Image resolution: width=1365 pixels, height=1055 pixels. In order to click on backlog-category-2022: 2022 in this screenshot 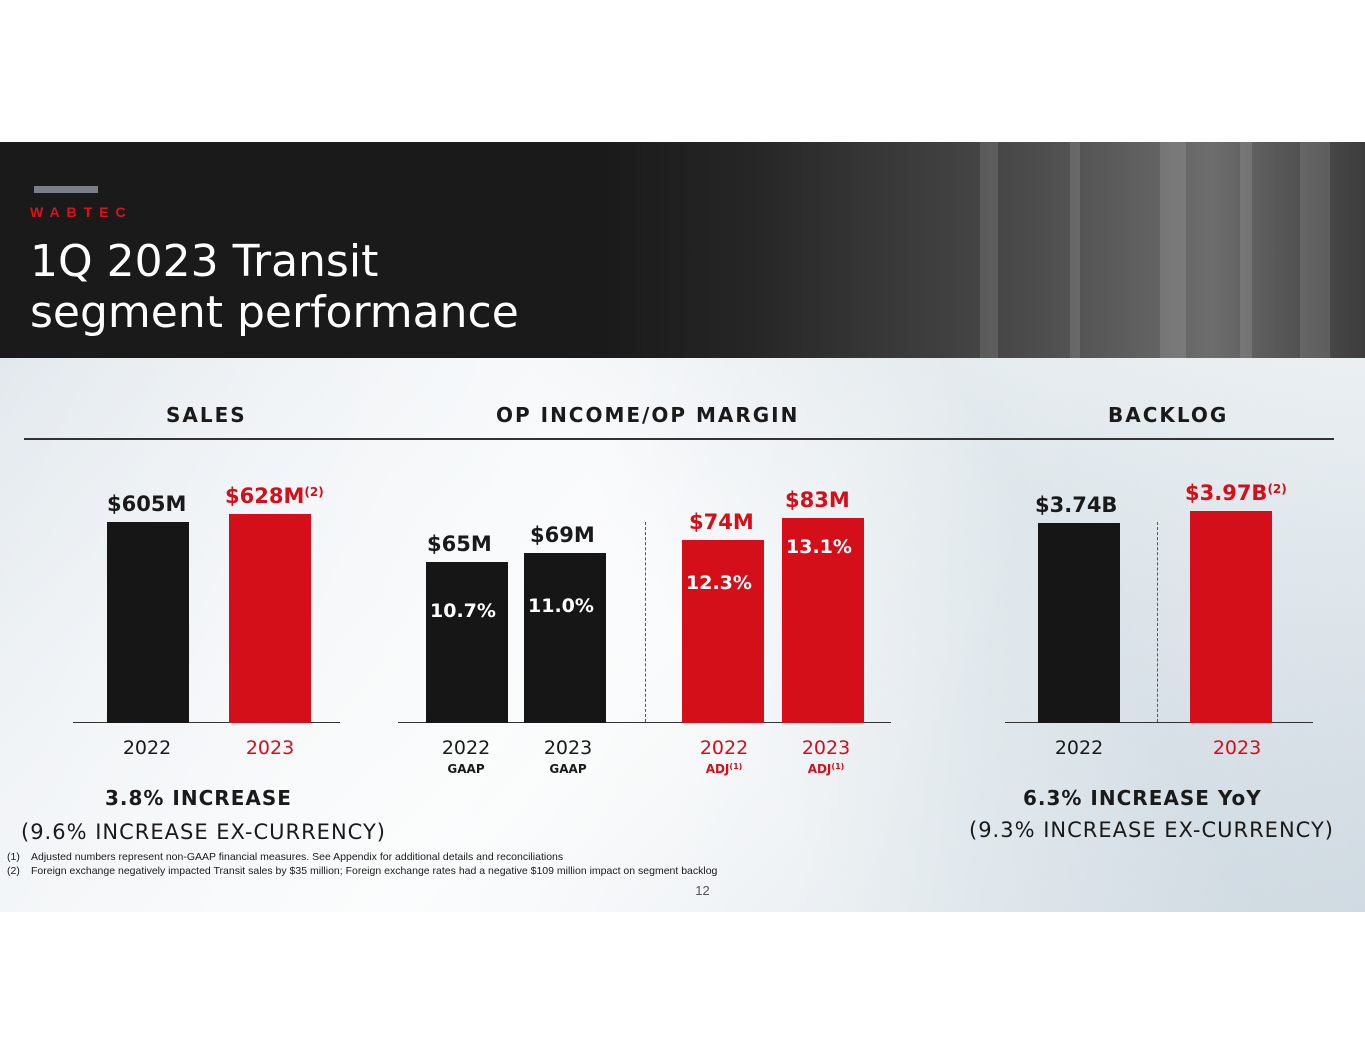, I will do `click(1079, 748)`.